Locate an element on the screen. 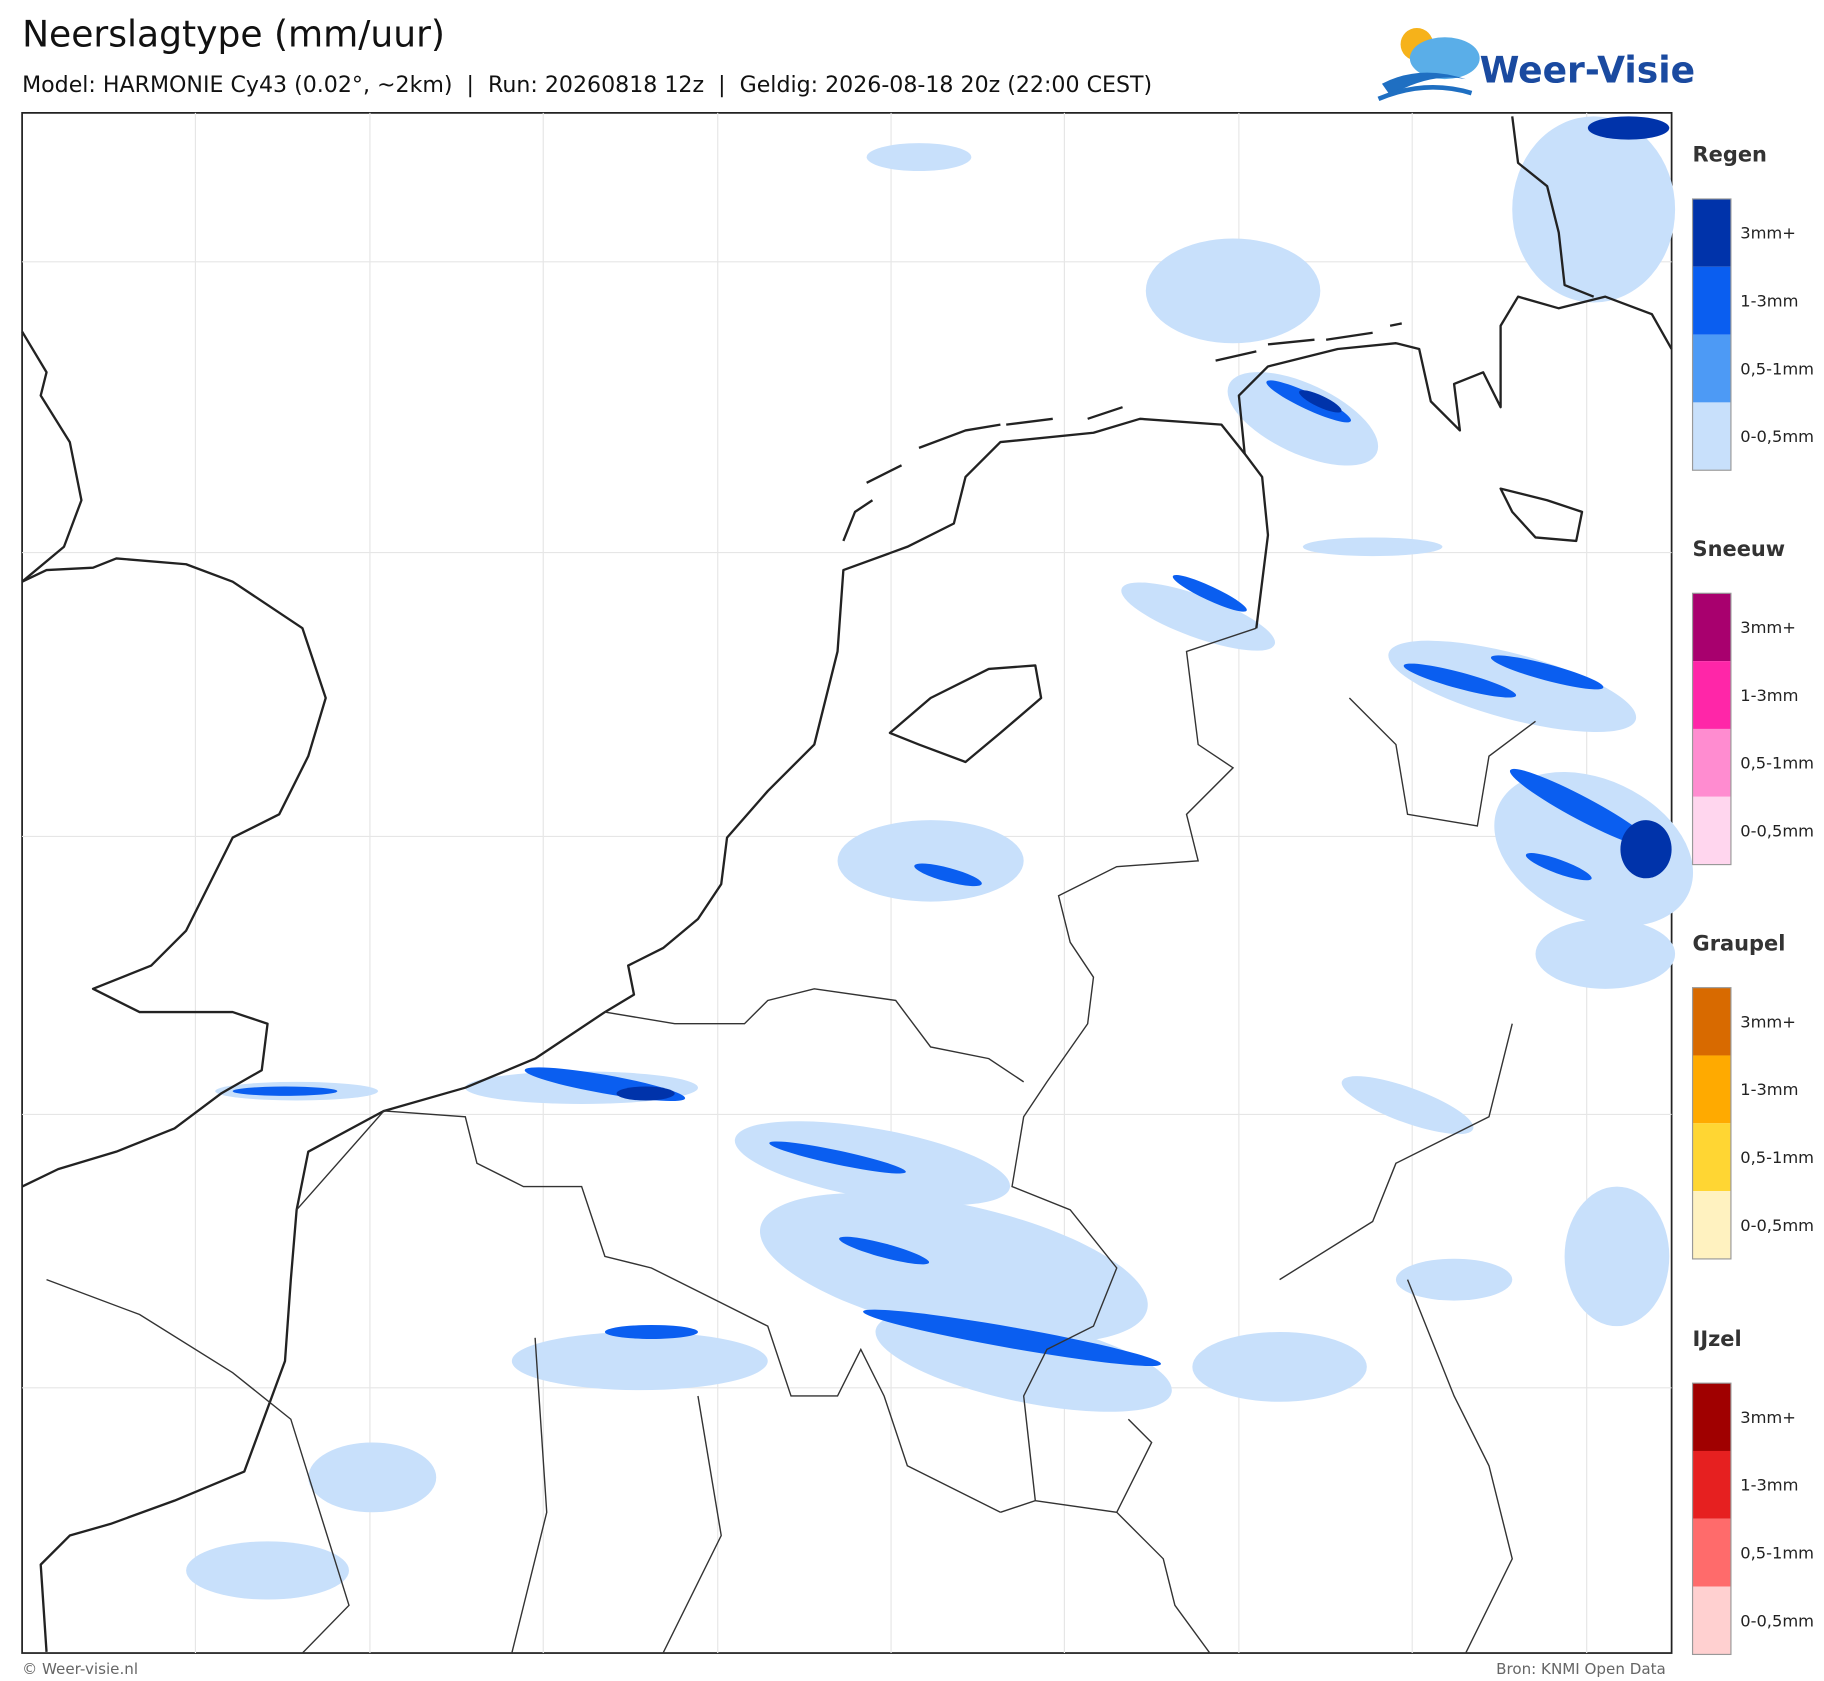  legend-title: IJzel is located at coordinates (1717, 1339).